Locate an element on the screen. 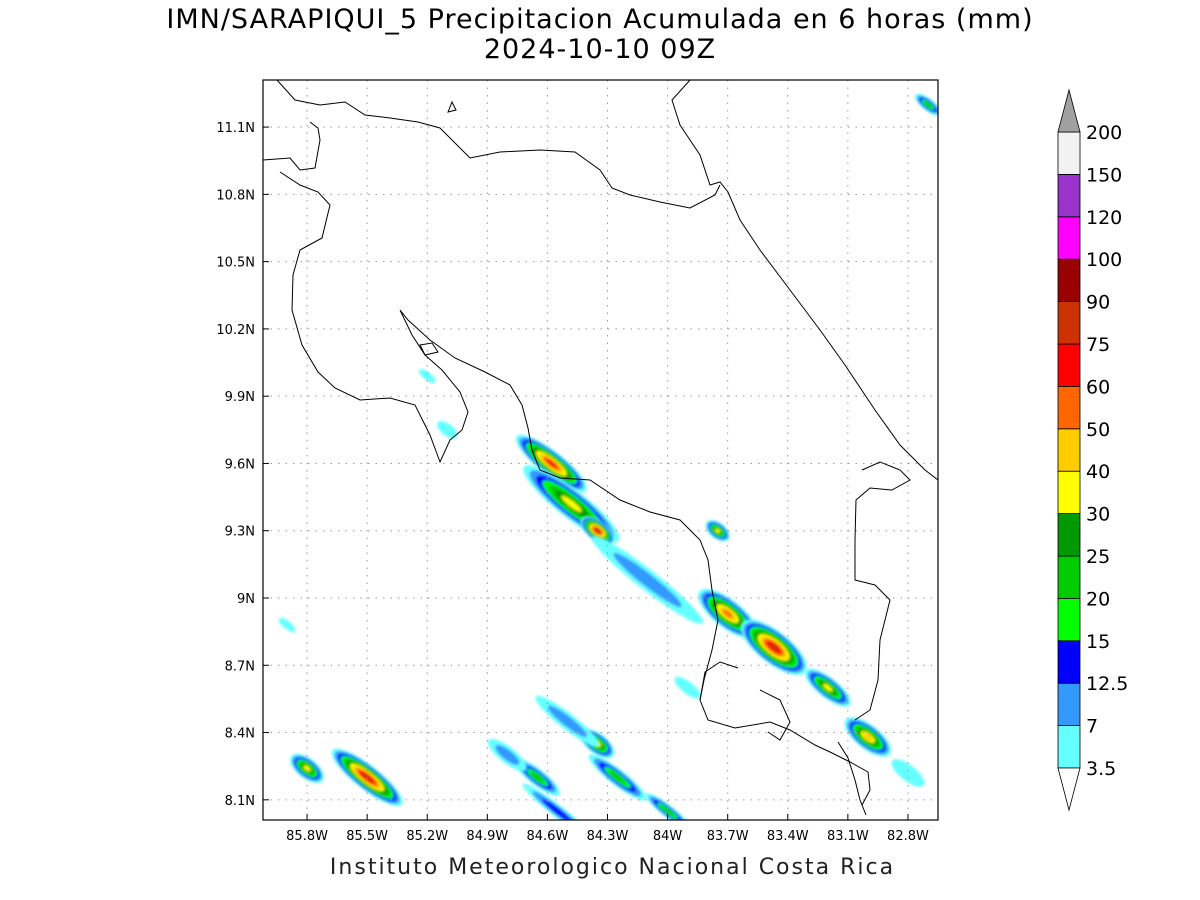  coastline-north-caribbean is located at coordinates (498, 144).